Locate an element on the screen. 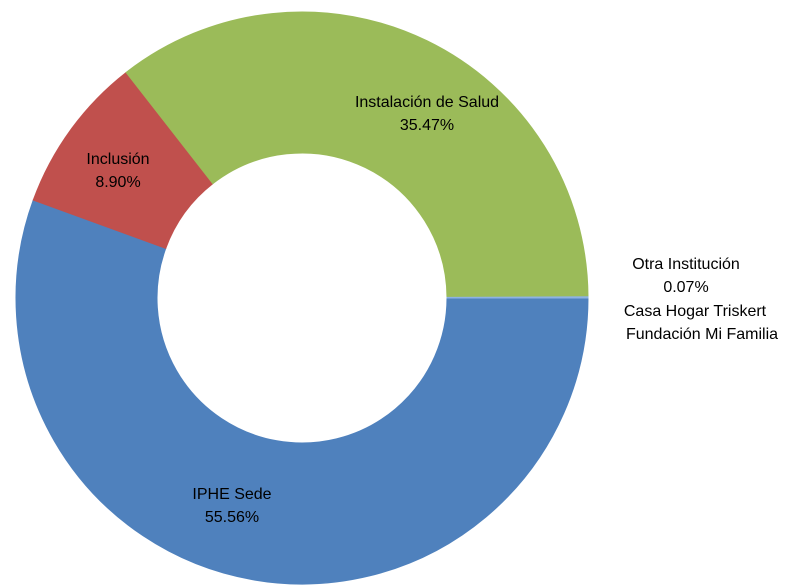  value-label: 0.07% is located at coordinates (685, 287).